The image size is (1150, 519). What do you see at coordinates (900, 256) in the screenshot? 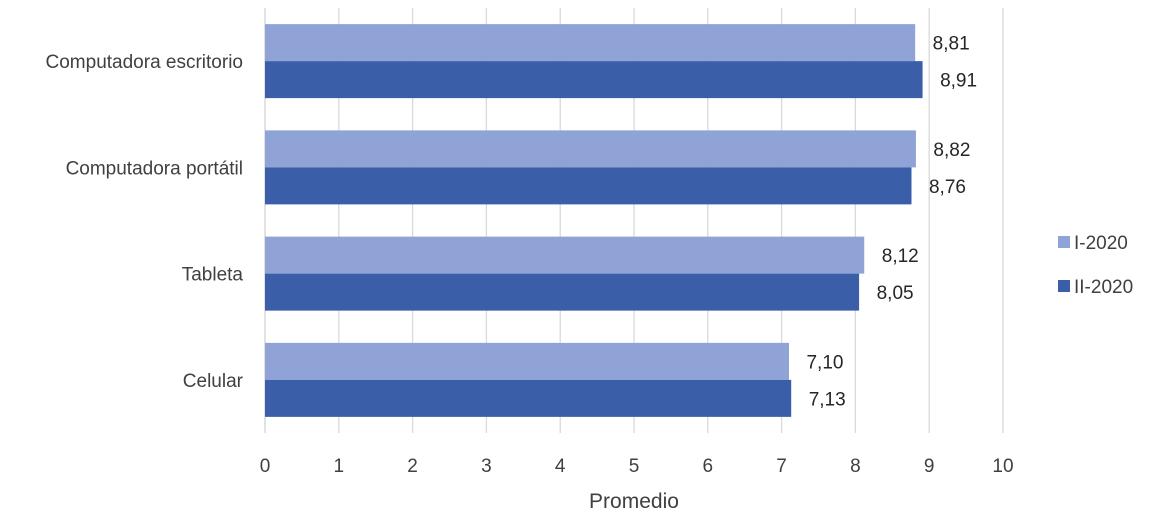
I see `data-label: 8,12` at bounding box center [900, 256].